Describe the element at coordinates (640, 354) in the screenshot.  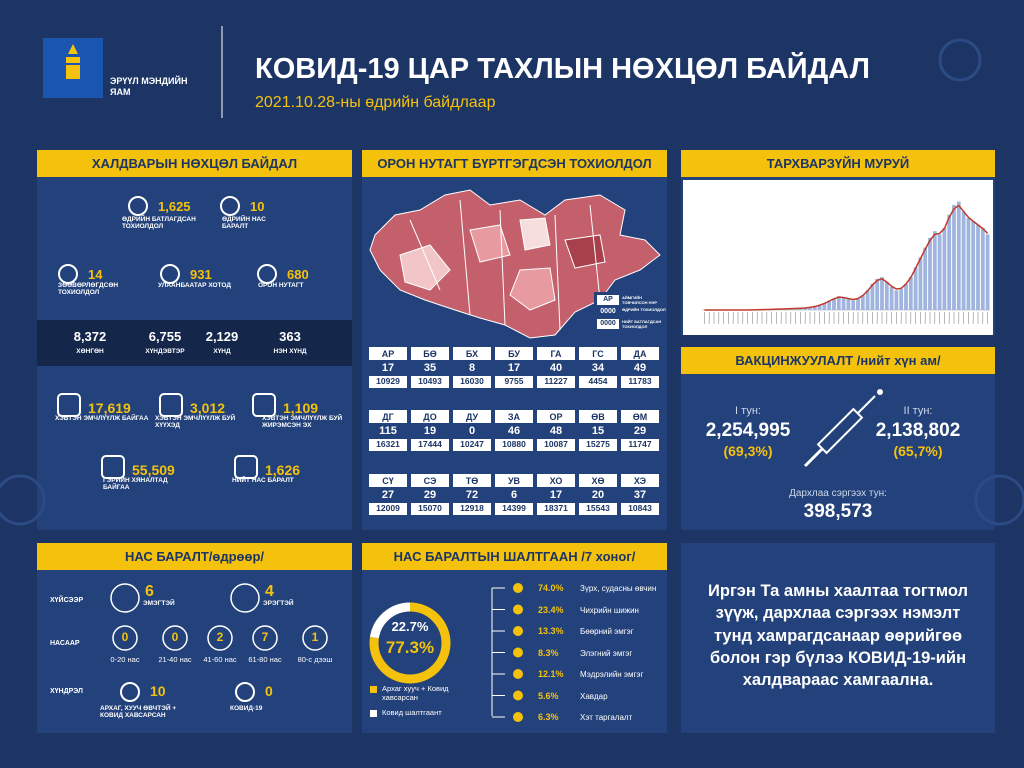
I see `aimag-code: ДА` at that location.